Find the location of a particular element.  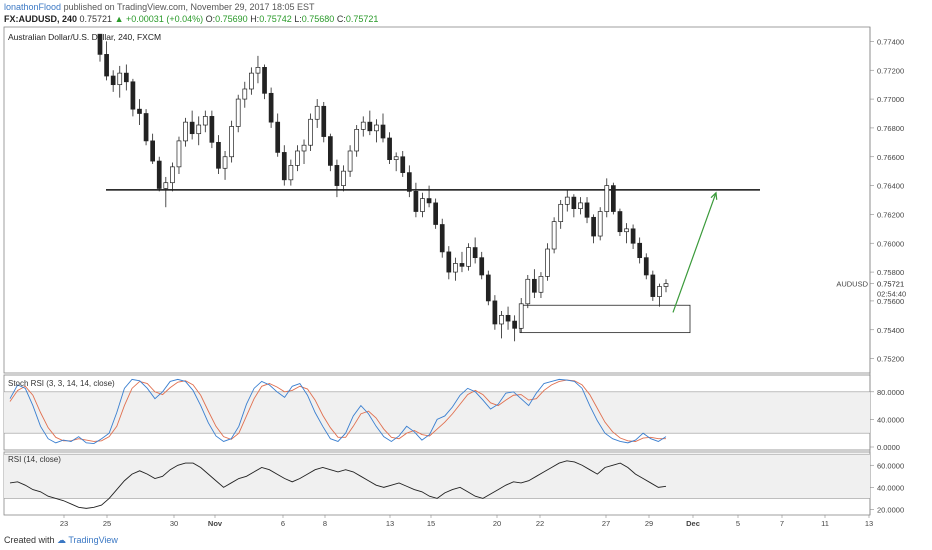

price-tick-label: 0.75200 is located at coordinates (890, 359).